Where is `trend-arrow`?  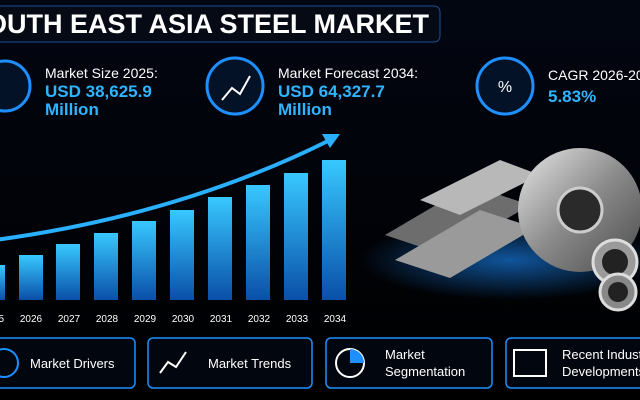 trend-arrow is located at coordinates (165, 190).